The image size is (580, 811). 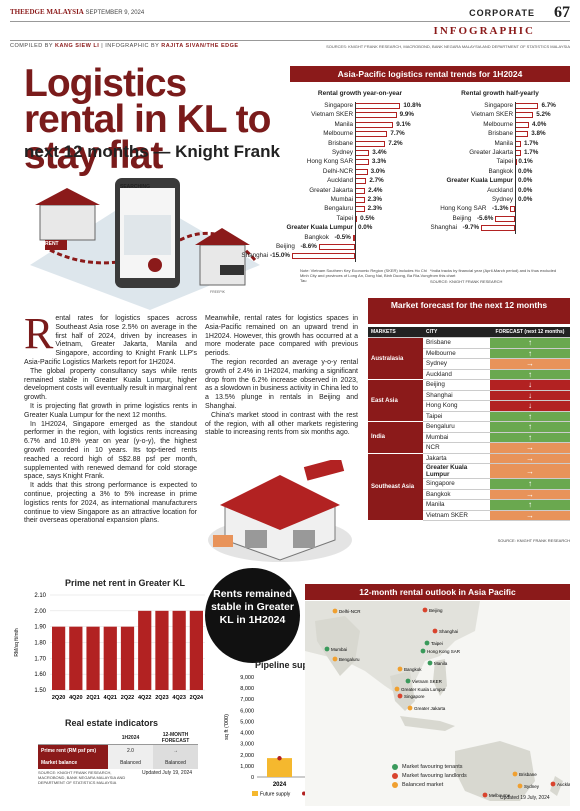 I want to click on y-tick-label: 5,000, so click(x=247, y=722).